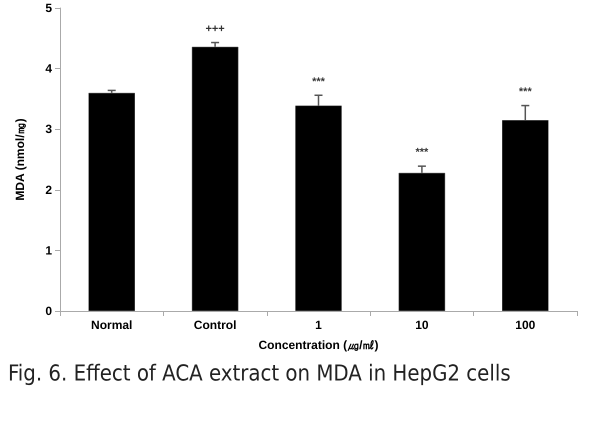 This screenshot has height=431, width=597. What do you see at coordinates (48, 69) in the screenshot?
I see `y-tick-label: 4` at bounding box center [48, 69].